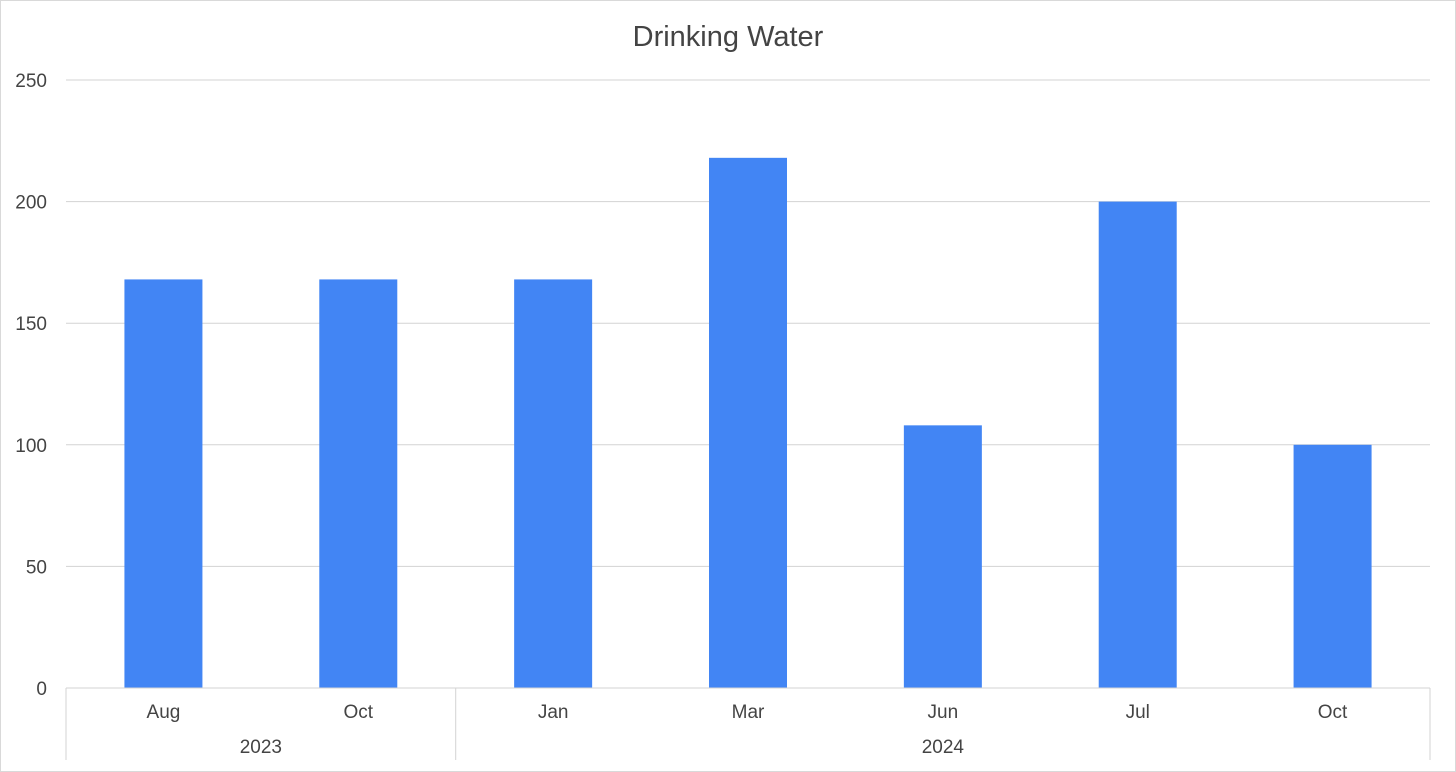 The height and width of the screenshot is (772, 1456). I want to click on y-tick-label: 50, so click(36, 567).